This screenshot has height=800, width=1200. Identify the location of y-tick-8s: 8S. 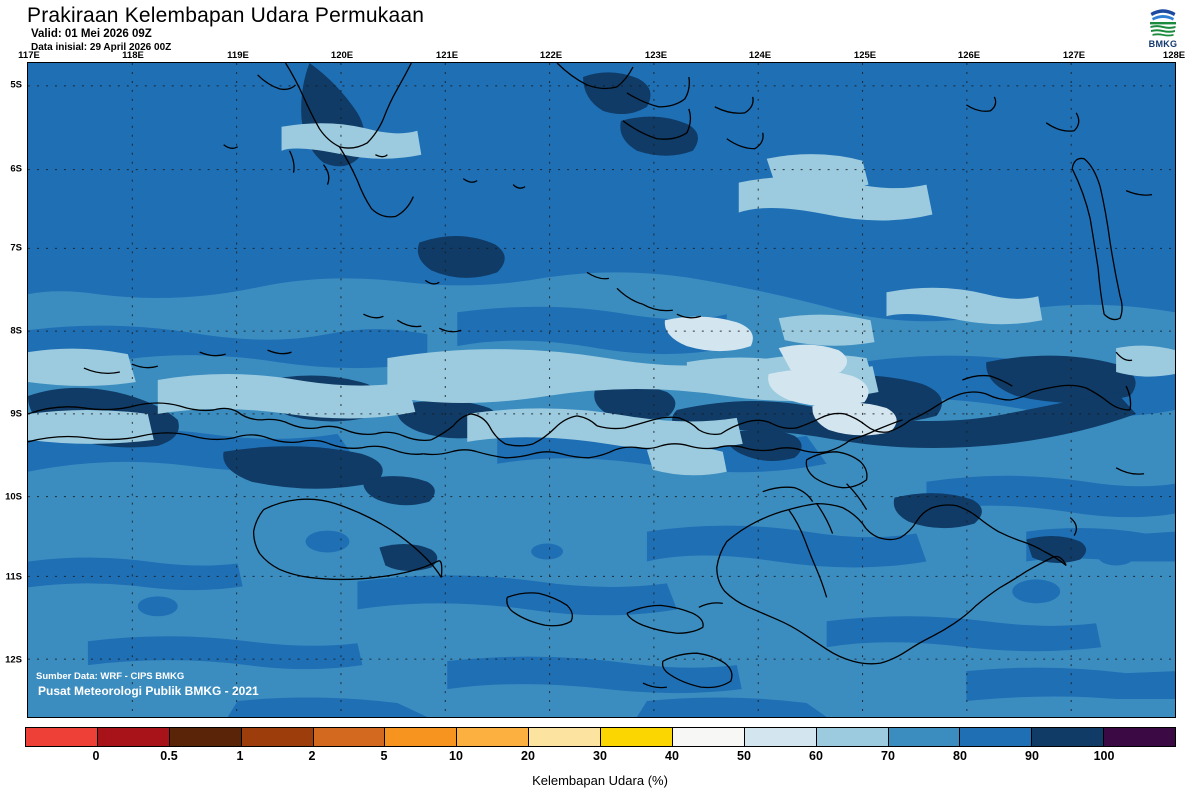
(16, 331).